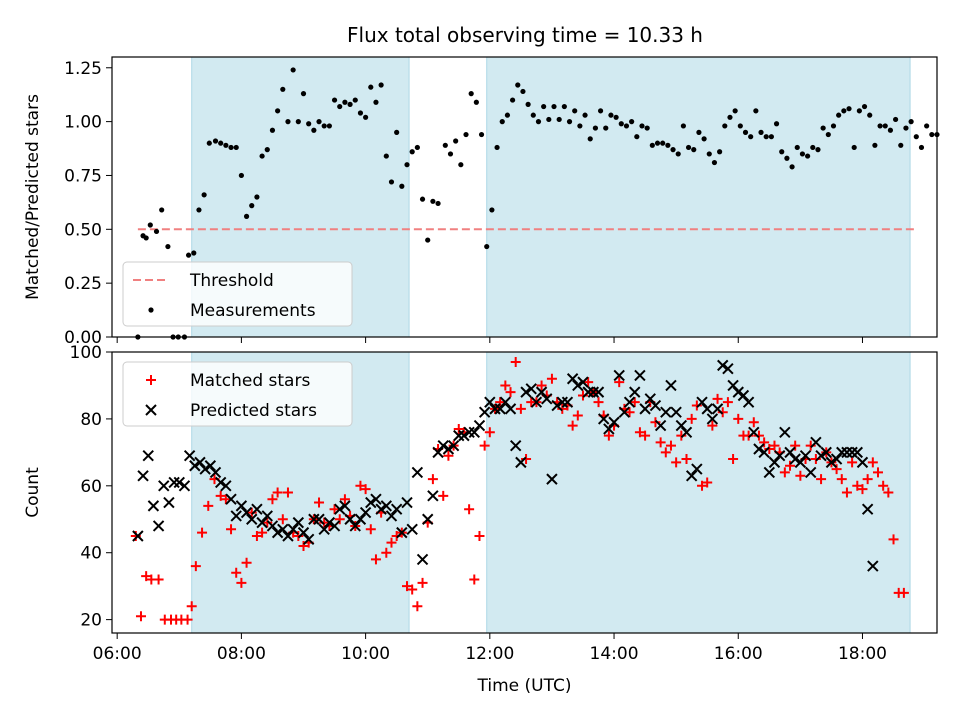 This screenshot has height=720, width=960. Describe the element at coordinates (738, 654) in the screenshot. I see `x-tick-label: 16:00` at that location.